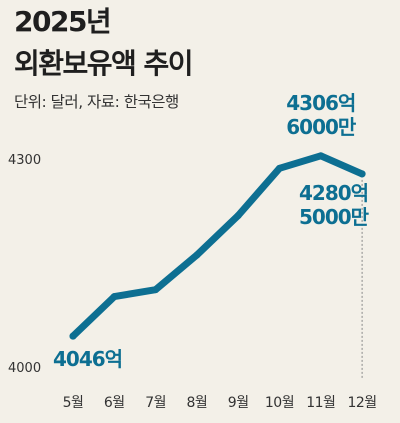 This screenshot has height=423, width=400. I want to click on x-tick-label: 12월, so click(361, 403).